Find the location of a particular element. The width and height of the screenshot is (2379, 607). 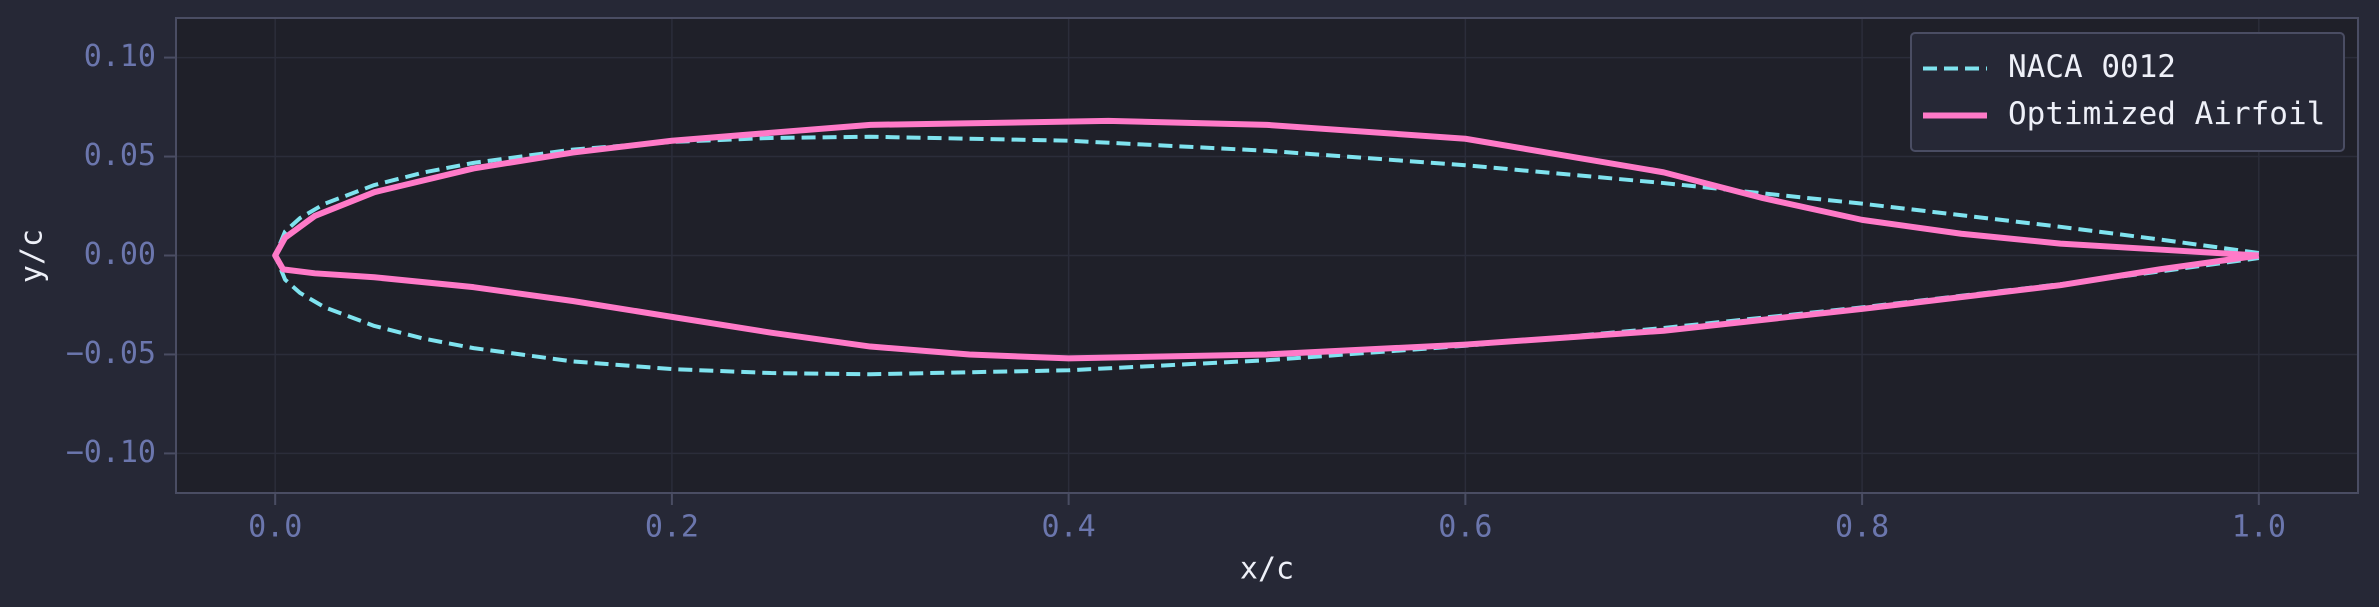

y-tick-label: −0.05 is located at coordinates (111, 353).